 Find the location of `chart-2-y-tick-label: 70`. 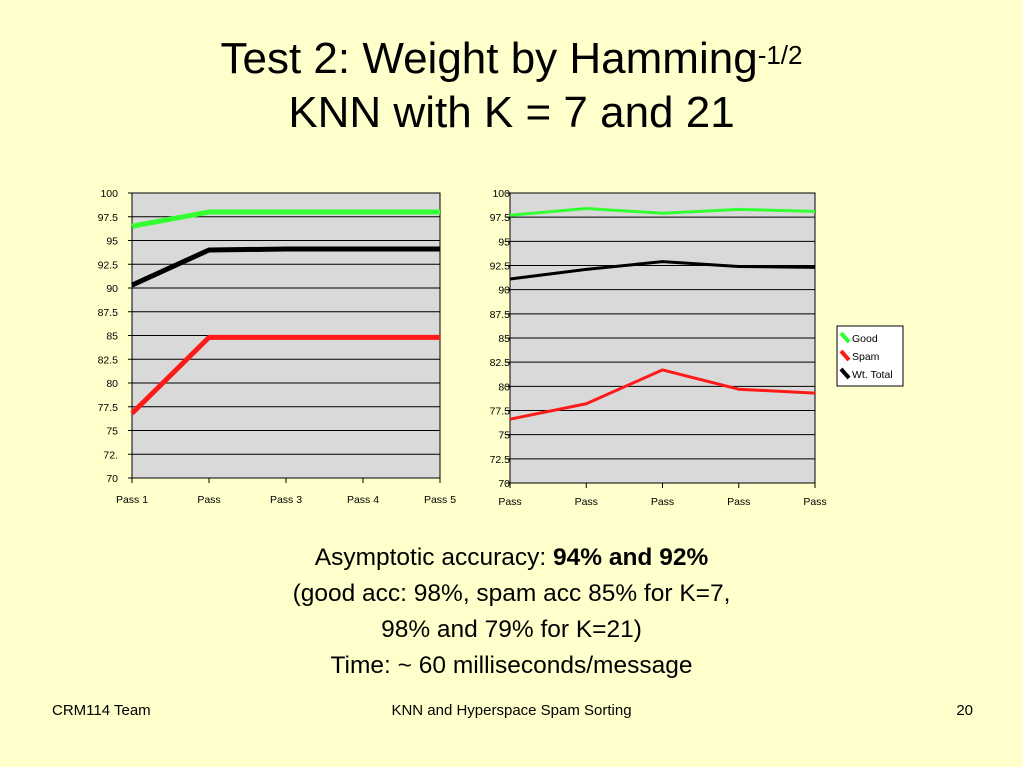

chart-2-y-tick-label: 70 is located at coordinates (504, 484).